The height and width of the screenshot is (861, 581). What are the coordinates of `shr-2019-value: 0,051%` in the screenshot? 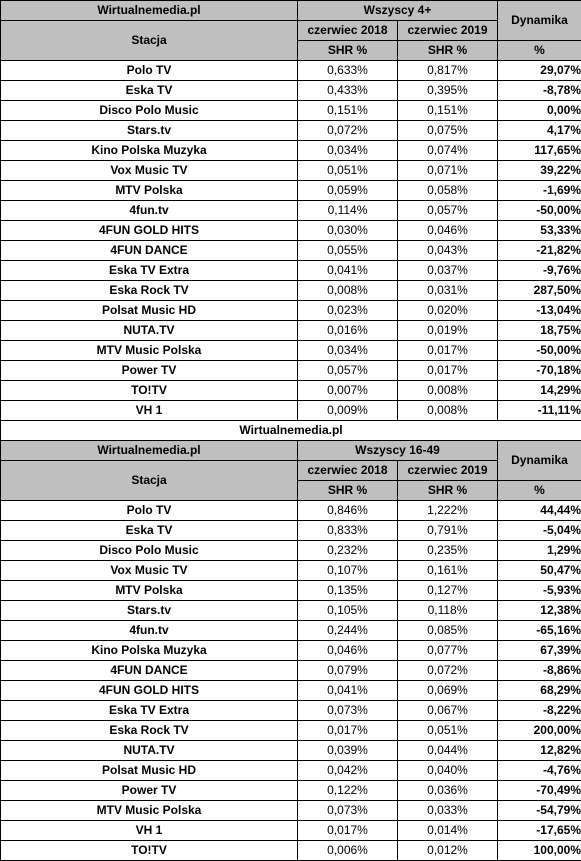 It's located at (447, 730).